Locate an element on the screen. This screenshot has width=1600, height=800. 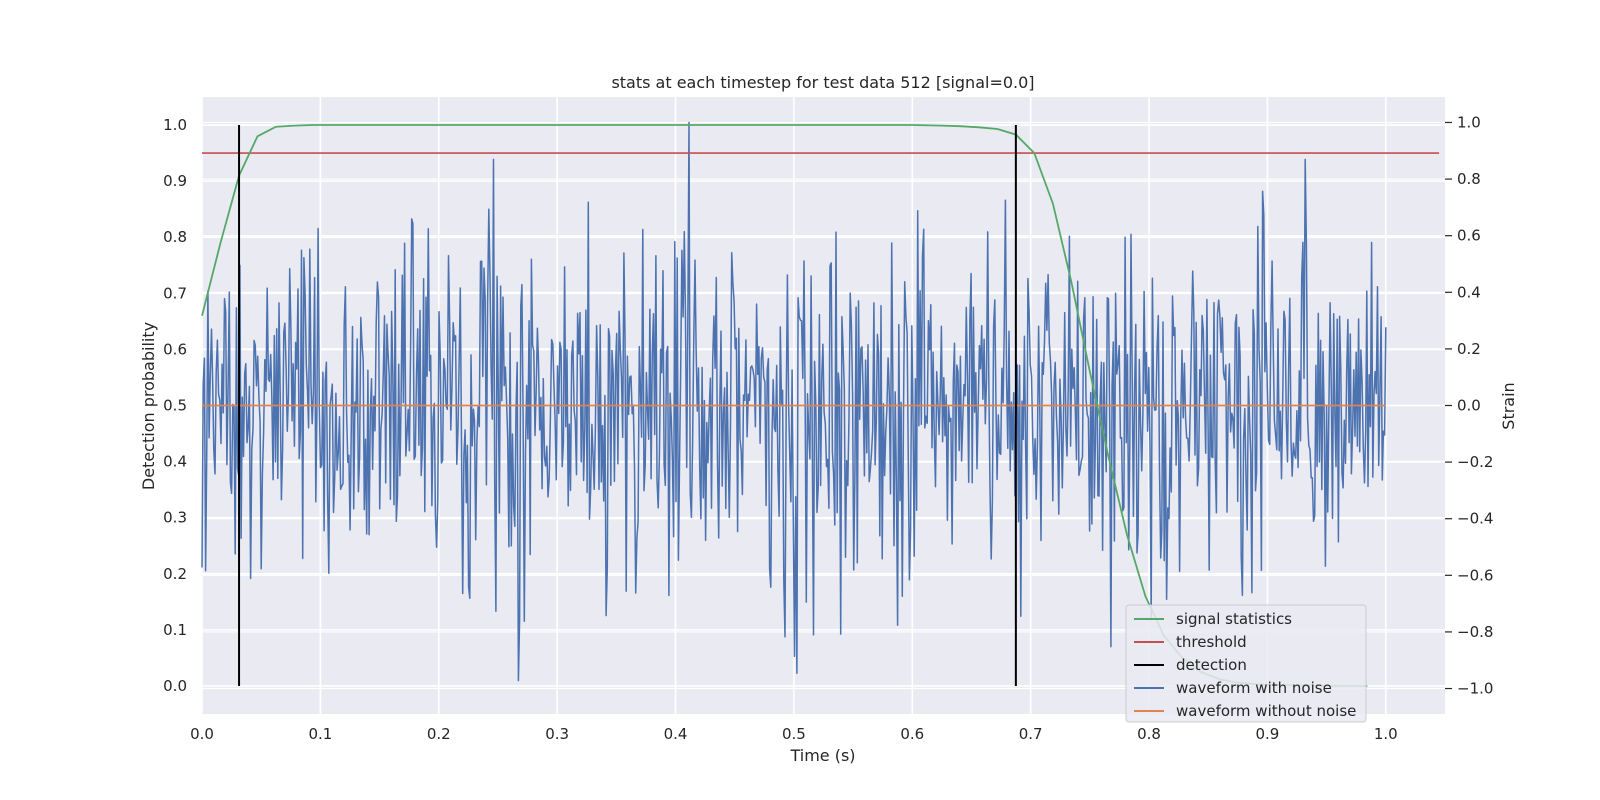
x-tick-label: 0.3 is located at coordinates (557, 734).